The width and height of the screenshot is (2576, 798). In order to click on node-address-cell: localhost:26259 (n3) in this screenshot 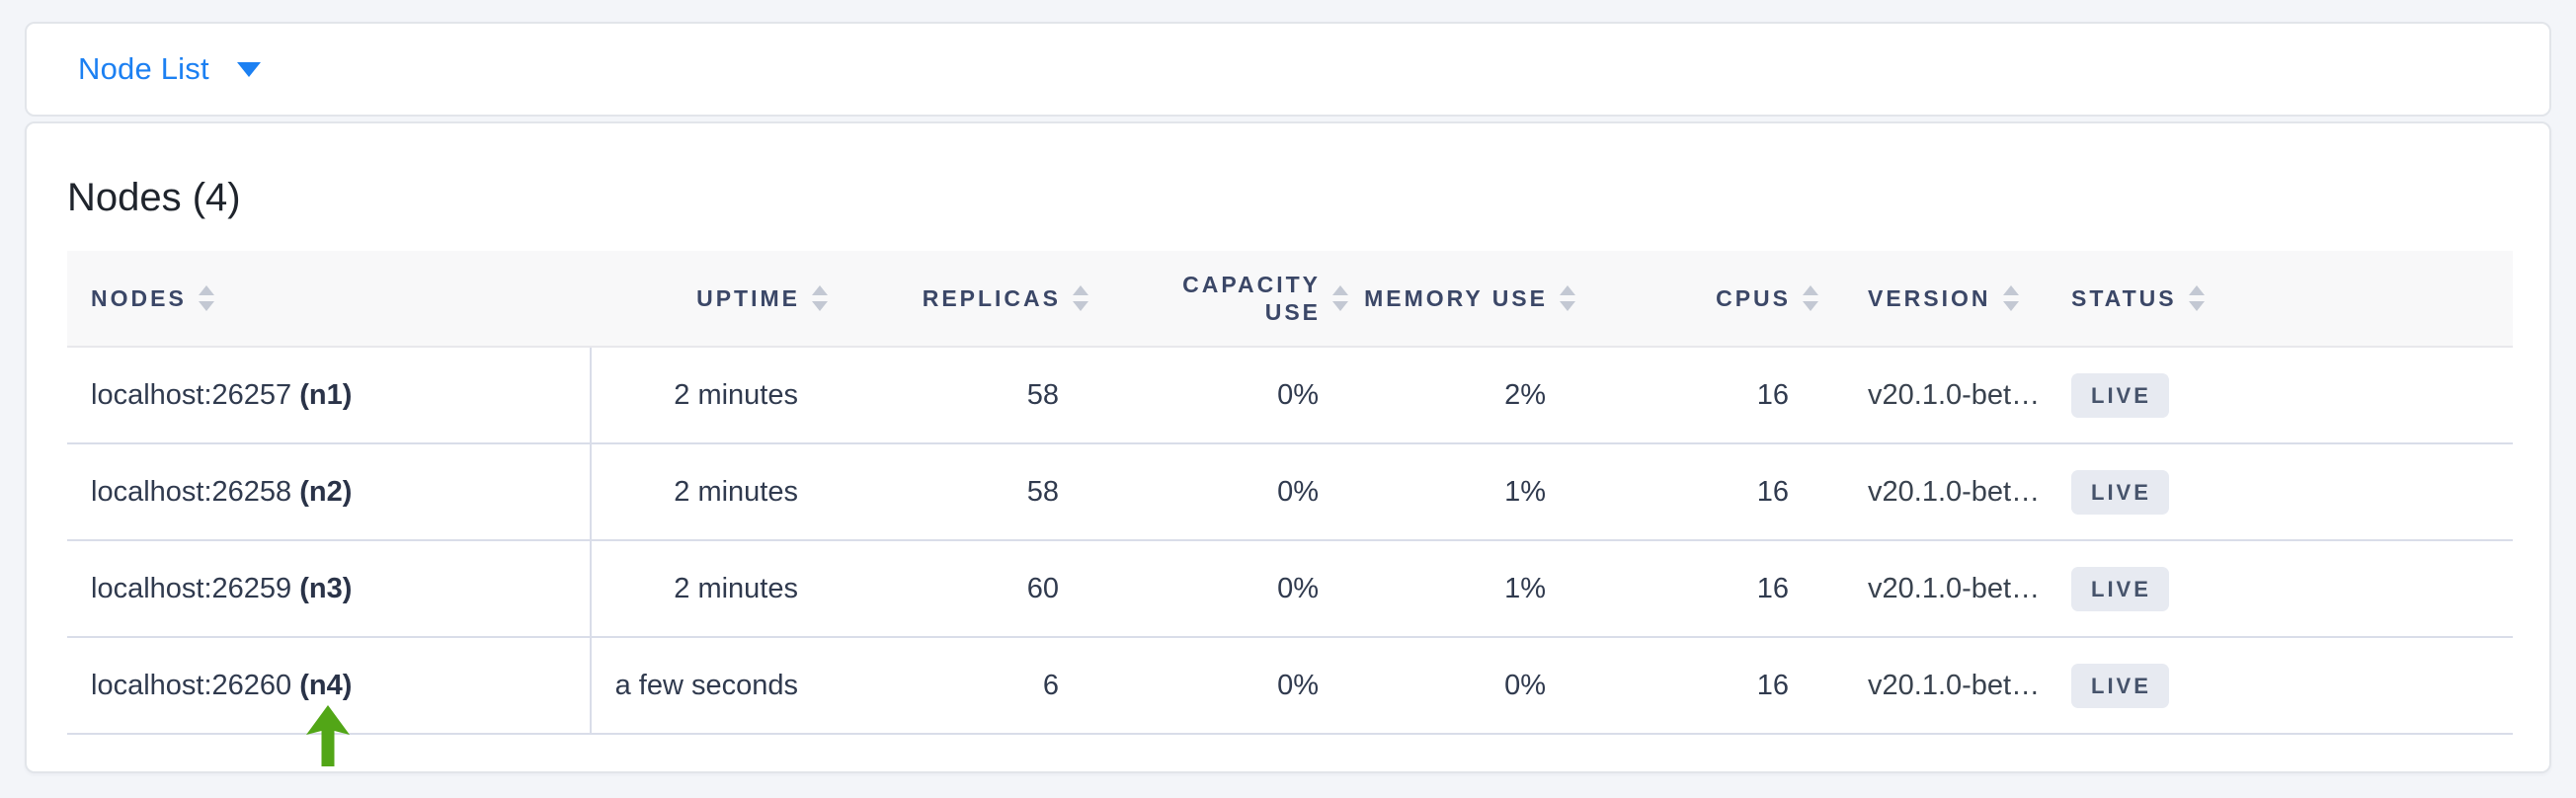, I will do `click(329, 589)`.